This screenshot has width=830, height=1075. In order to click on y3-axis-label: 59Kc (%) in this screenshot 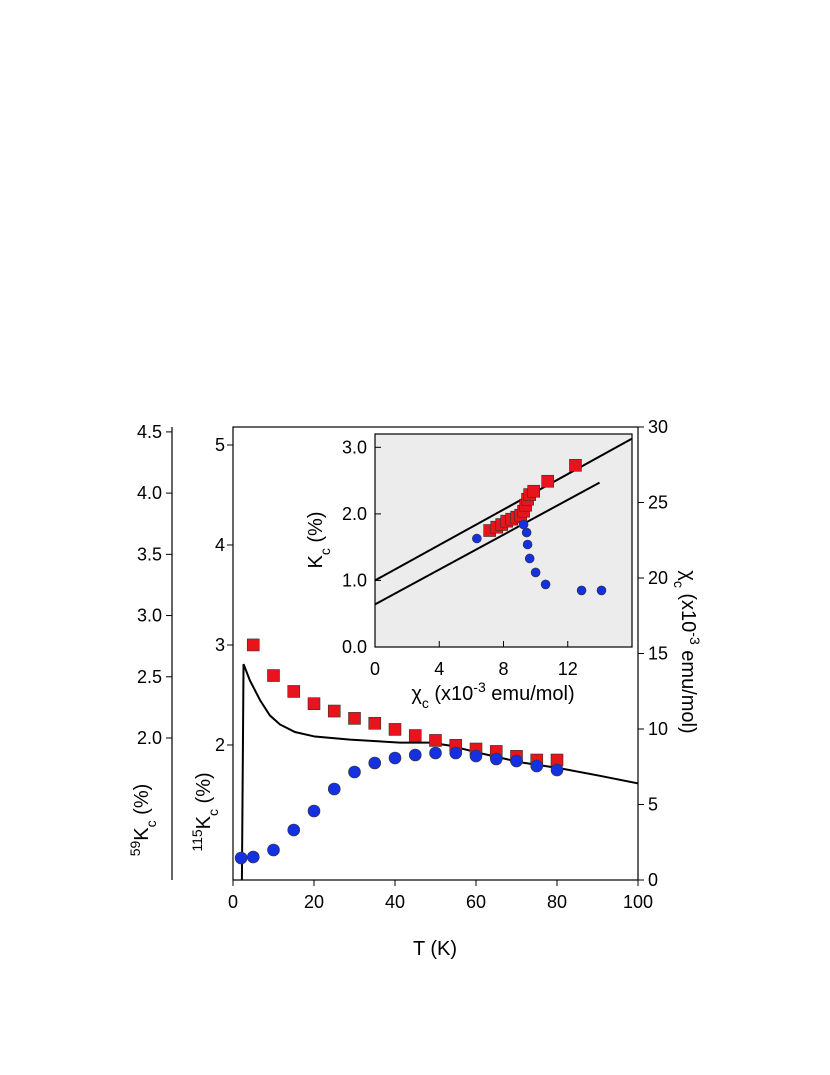, I will do `click(143, 820)`.